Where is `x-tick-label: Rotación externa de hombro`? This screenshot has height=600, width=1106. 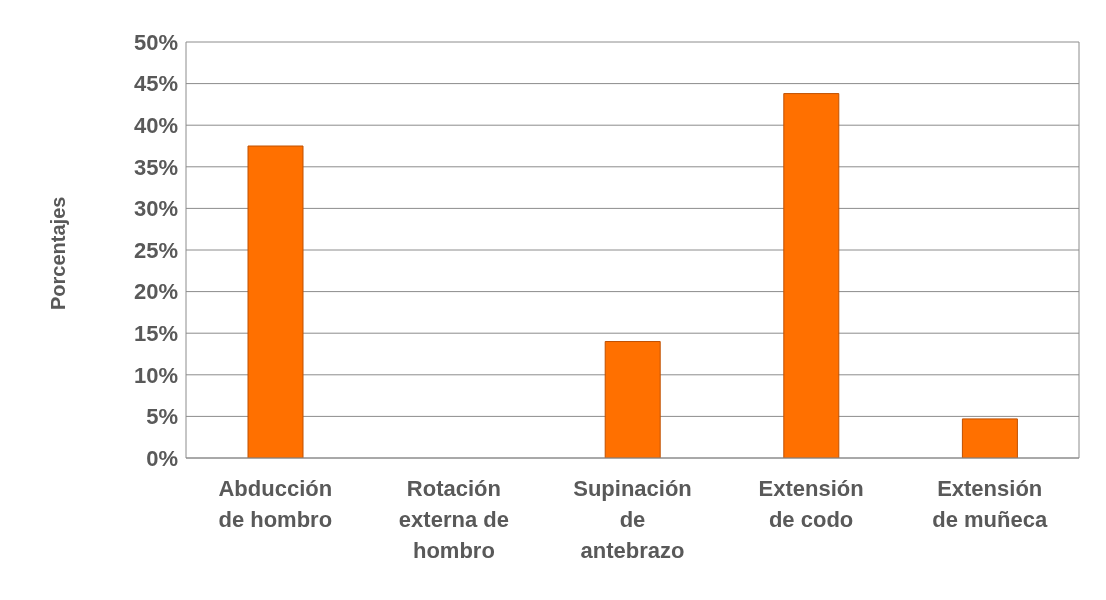
x-tick-label: Rotación externa de hombro is located at coordinates (453, 519).